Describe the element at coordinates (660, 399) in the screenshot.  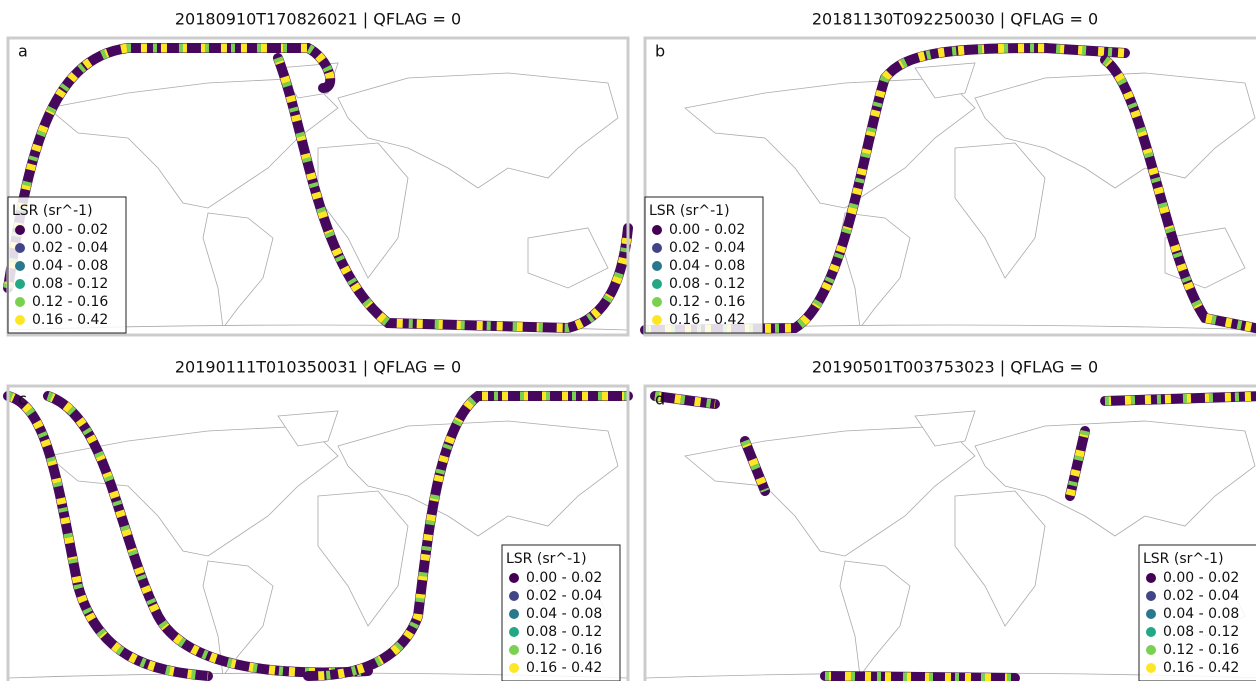
I see `panel-letter: d` at that location.